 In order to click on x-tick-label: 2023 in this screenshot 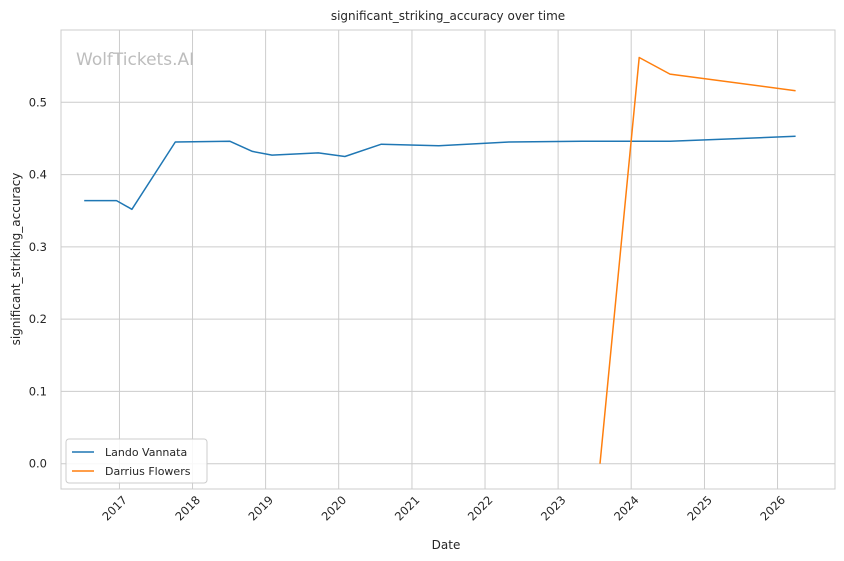, I will do `click(553, 508)`.